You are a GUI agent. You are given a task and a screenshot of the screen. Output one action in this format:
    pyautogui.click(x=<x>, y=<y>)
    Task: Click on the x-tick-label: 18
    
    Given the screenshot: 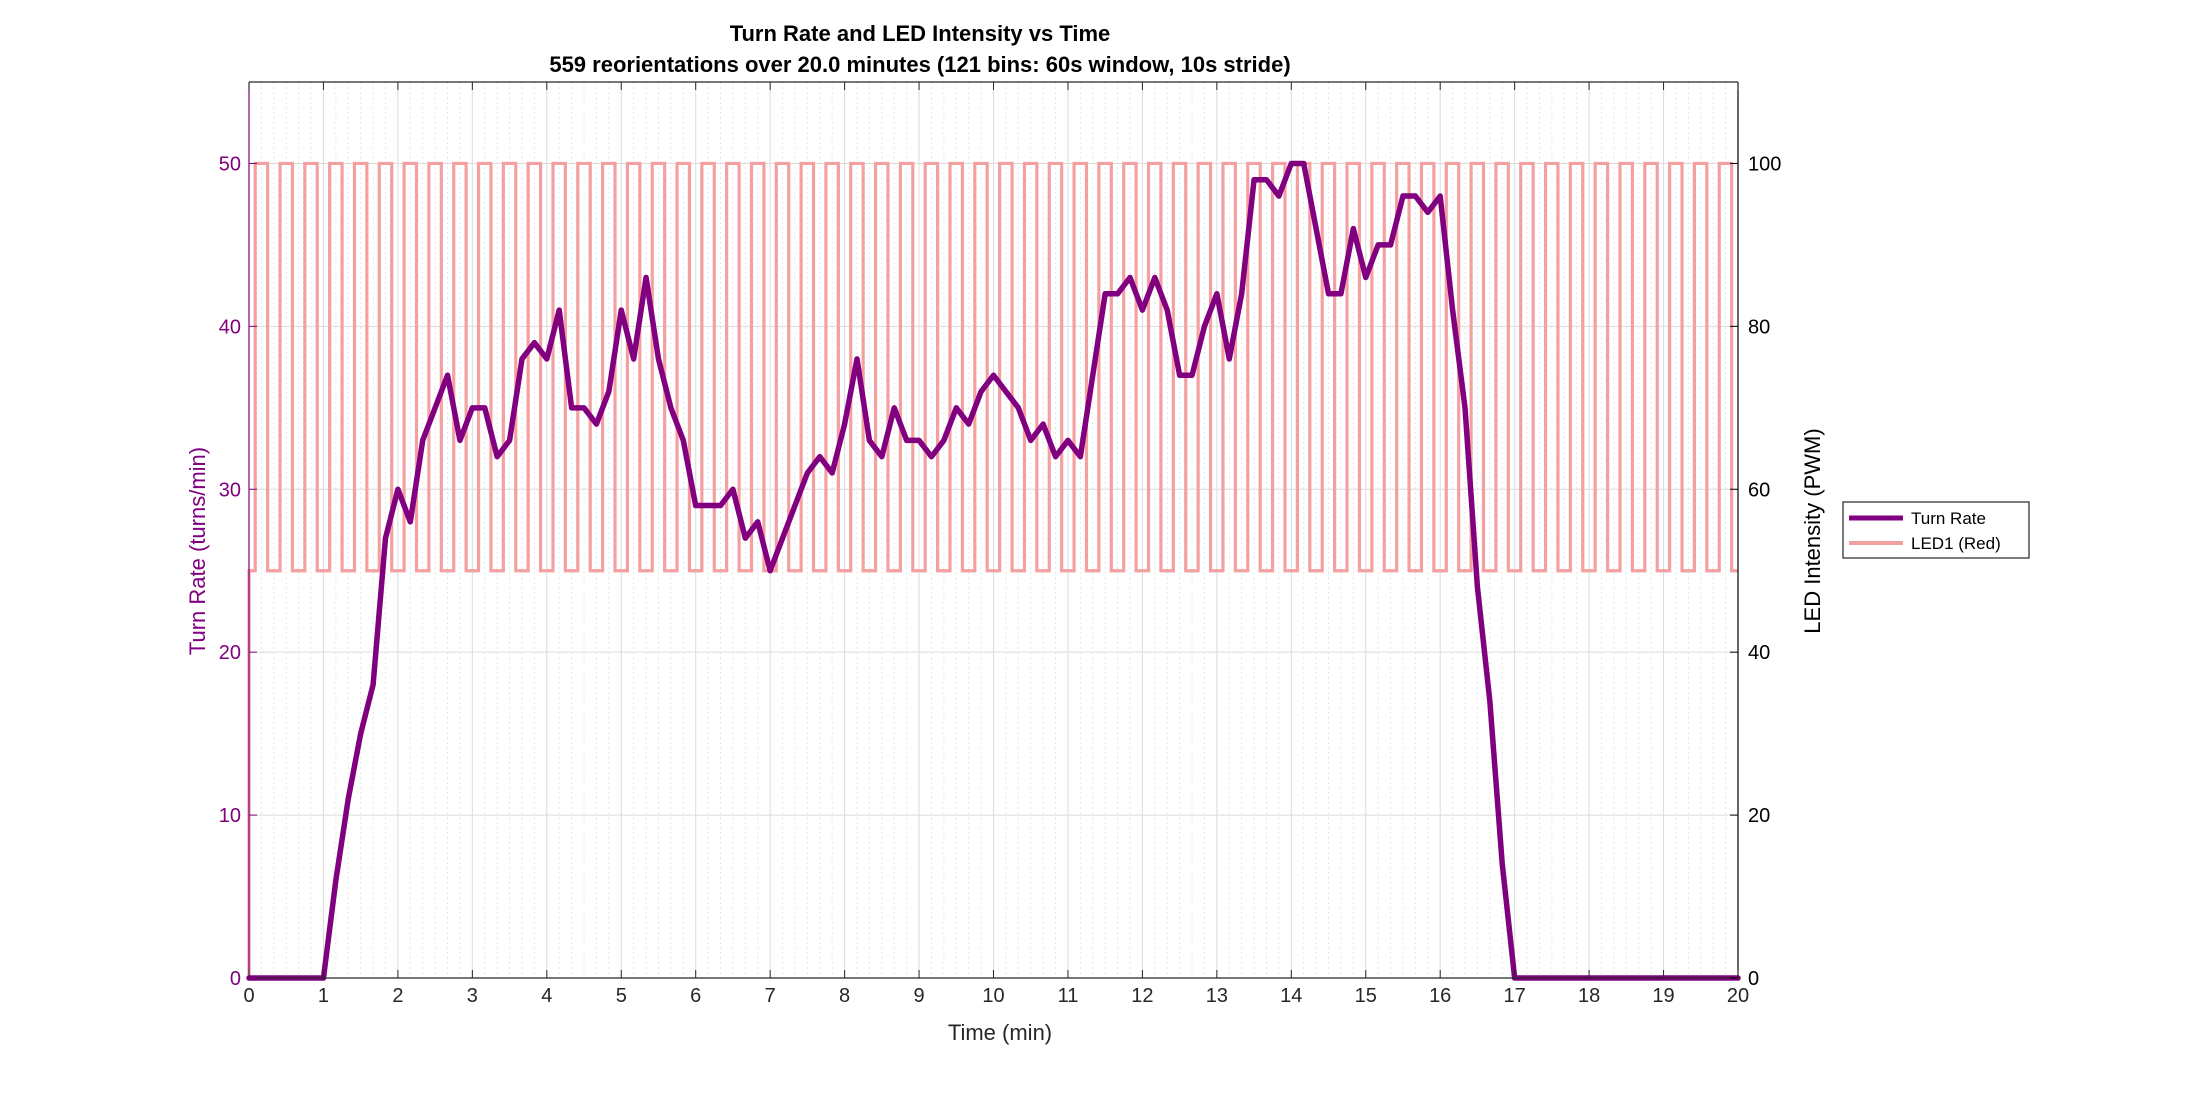 What is the action you would take?
    pyautogui.click(x=1589, y=996)
    